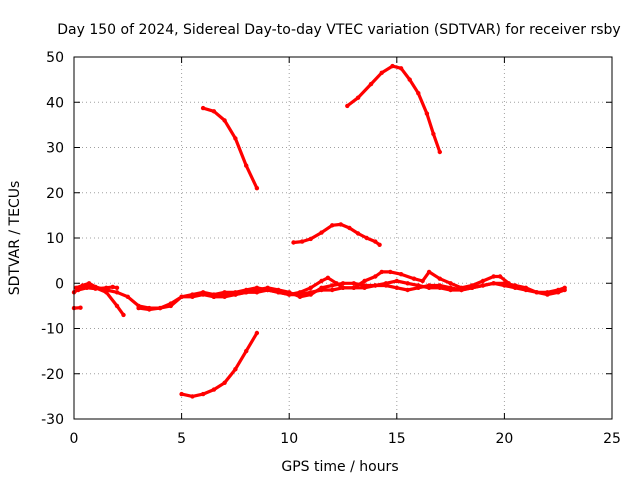 The image size is (640, 480). What do you see at coordinates (612, 439) in the screenshot?
I see `x-tick-label: 25` at bounding box center [612, 439].